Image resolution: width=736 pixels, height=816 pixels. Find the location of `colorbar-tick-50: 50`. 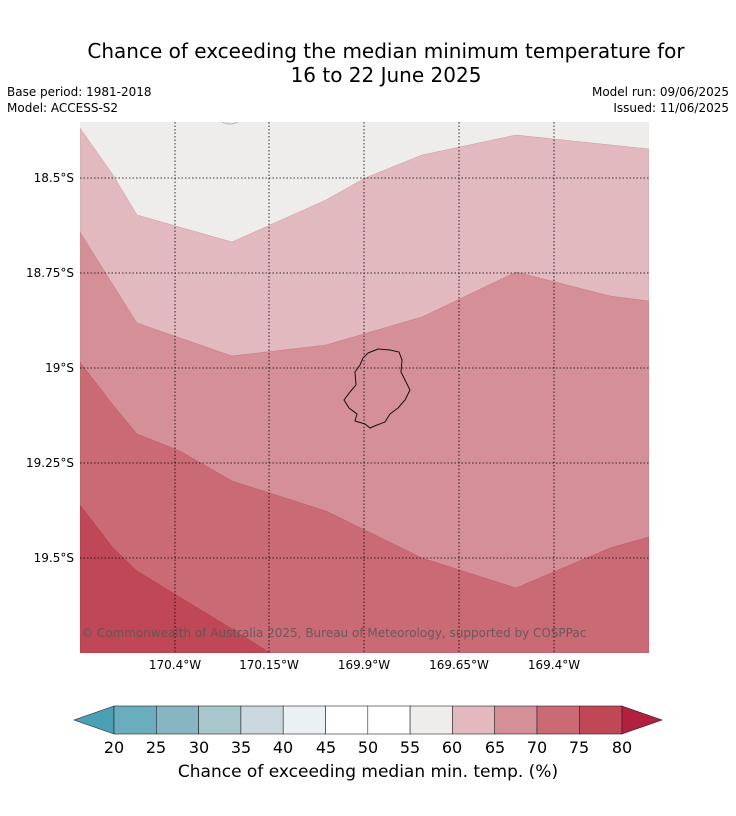

colorbar-tick-50: 50 is located at coordinates (368, 747).